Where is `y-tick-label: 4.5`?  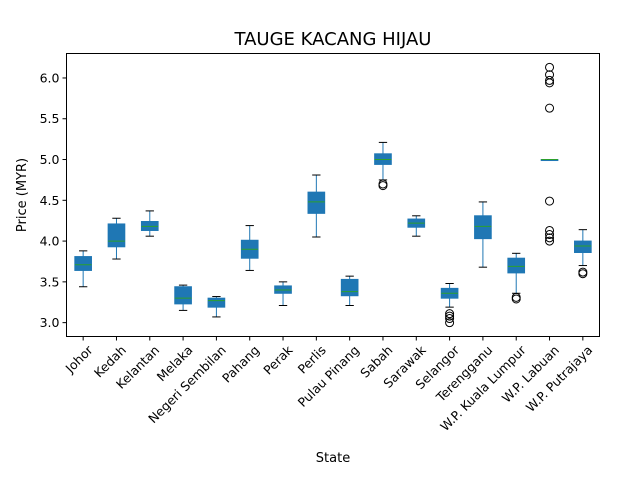
y-tick-label: 4.5 is located at coordinates (50, 200).